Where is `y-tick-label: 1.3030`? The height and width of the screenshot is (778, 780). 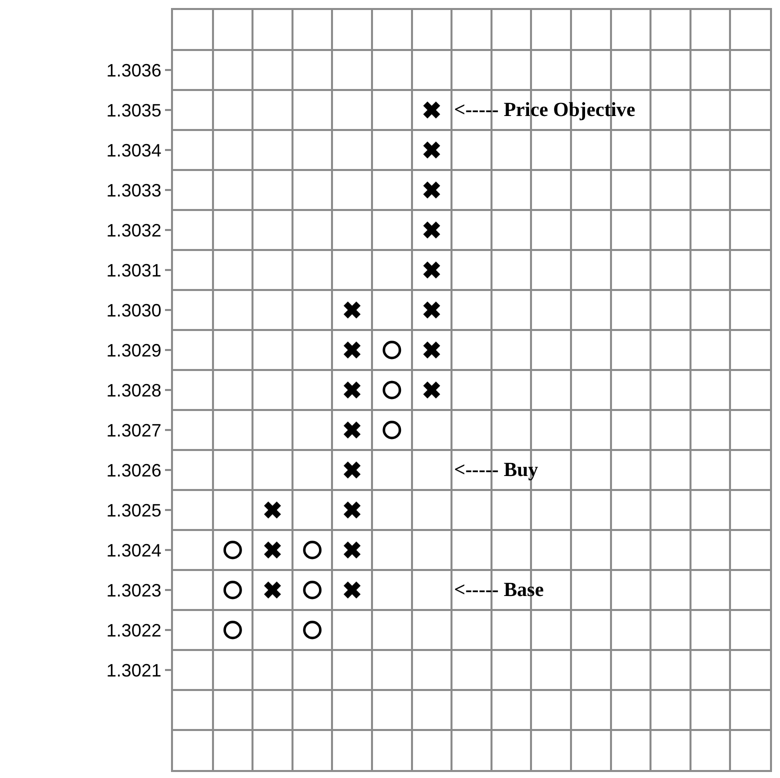 y-tick-label: 1.3030 is located at coordinates (134, 310).